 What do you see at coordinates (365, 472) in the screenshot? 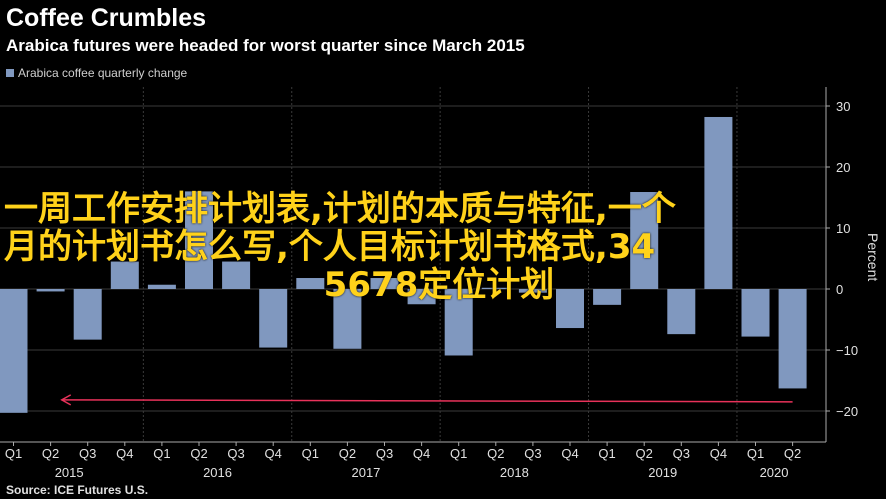
I see `year-label: 2017` at bounding box center [365, 472].